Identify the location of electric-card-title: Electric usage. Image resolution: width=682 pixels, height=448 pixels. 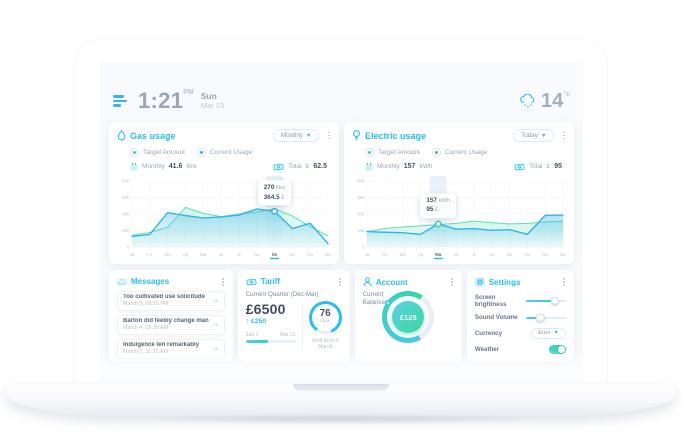
(396, 135).